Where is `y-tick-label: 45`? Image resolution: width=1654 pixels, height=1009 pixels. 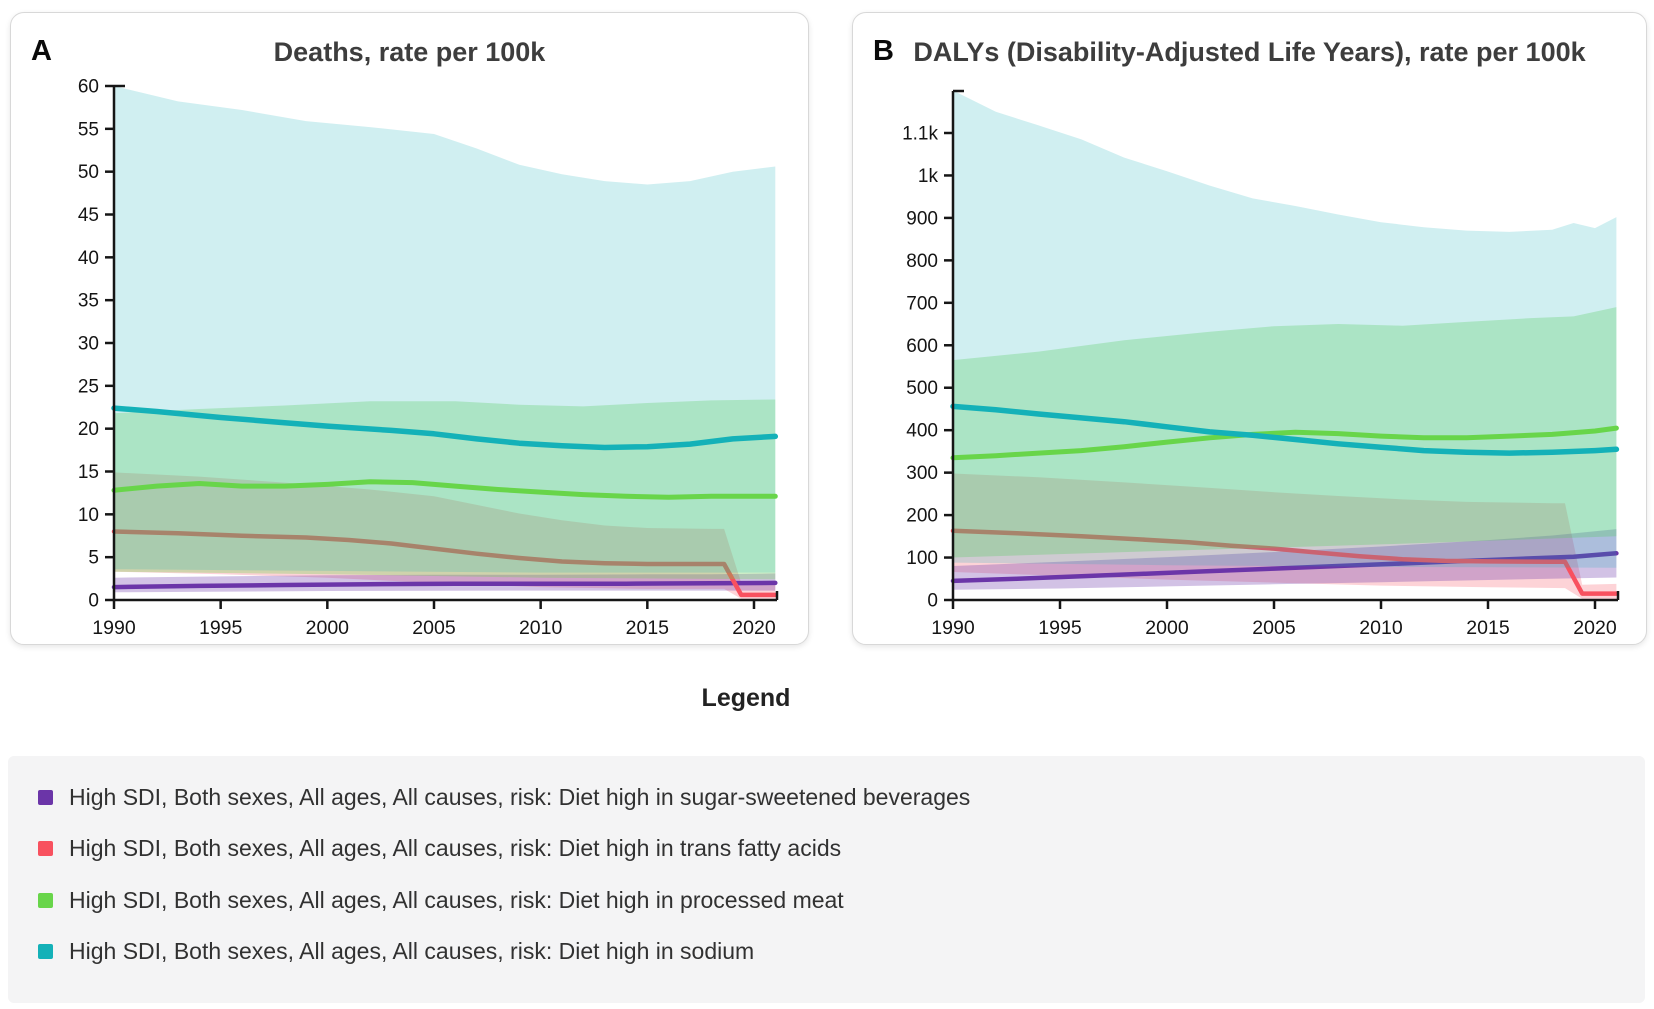
y-tick-label: 45 is located at coordinates (88, 215).